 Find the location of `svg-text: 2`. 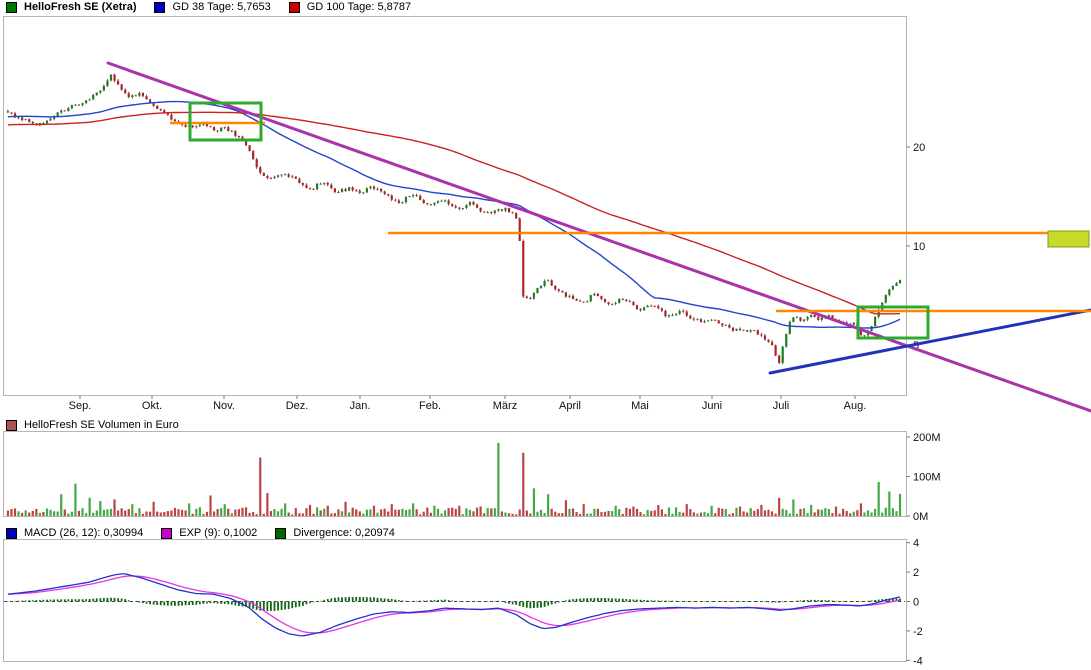

svg-text: 2 is located at coordinates (916, 573).